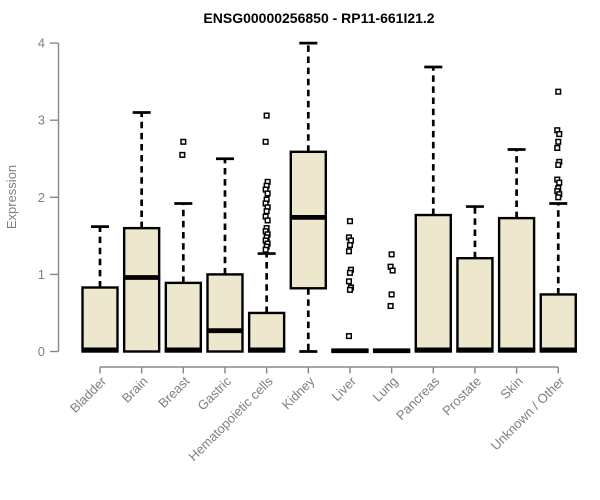  Describe the element at coordinates (173, 391) in the screenshot. I see `x-tick-label: Breast` at that location.